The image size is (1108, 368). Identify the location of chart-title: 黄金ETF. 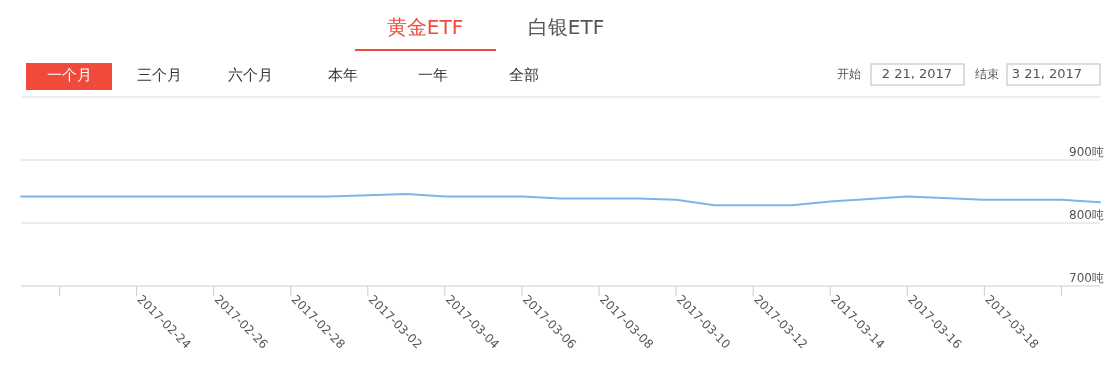
(425, 27).